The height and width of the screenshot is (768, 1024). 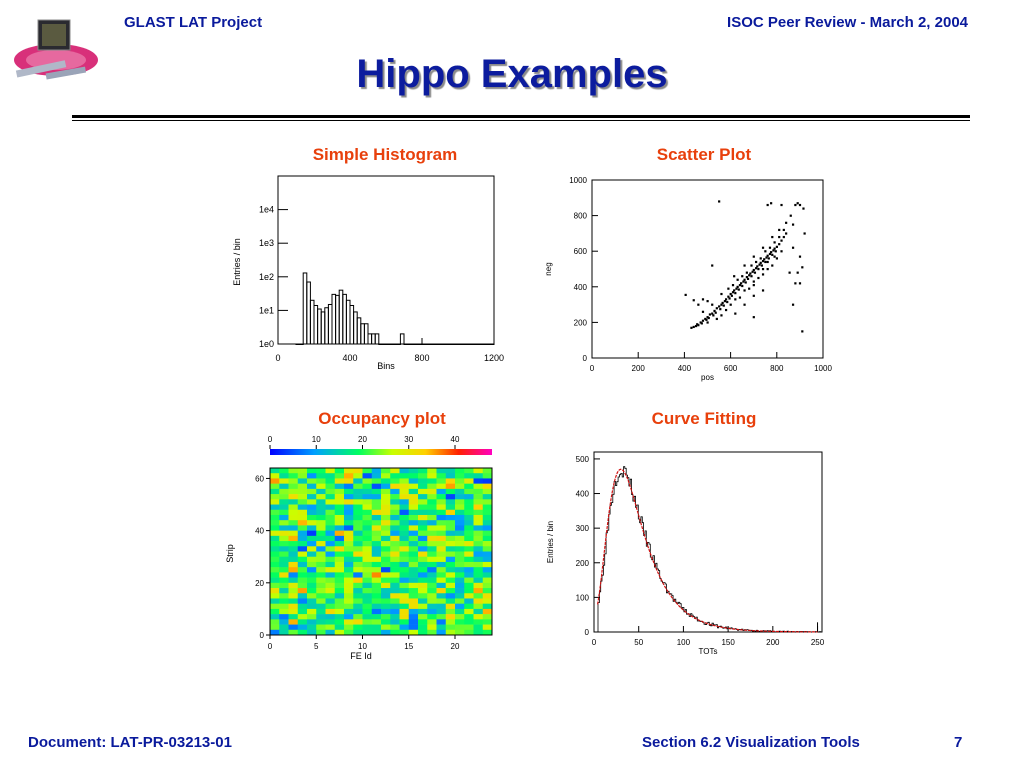 What do you see at coordinates (581, 216) in the screenshot?
I see `scatter-y-tick-label: 800` at bounding box center [581, 216].